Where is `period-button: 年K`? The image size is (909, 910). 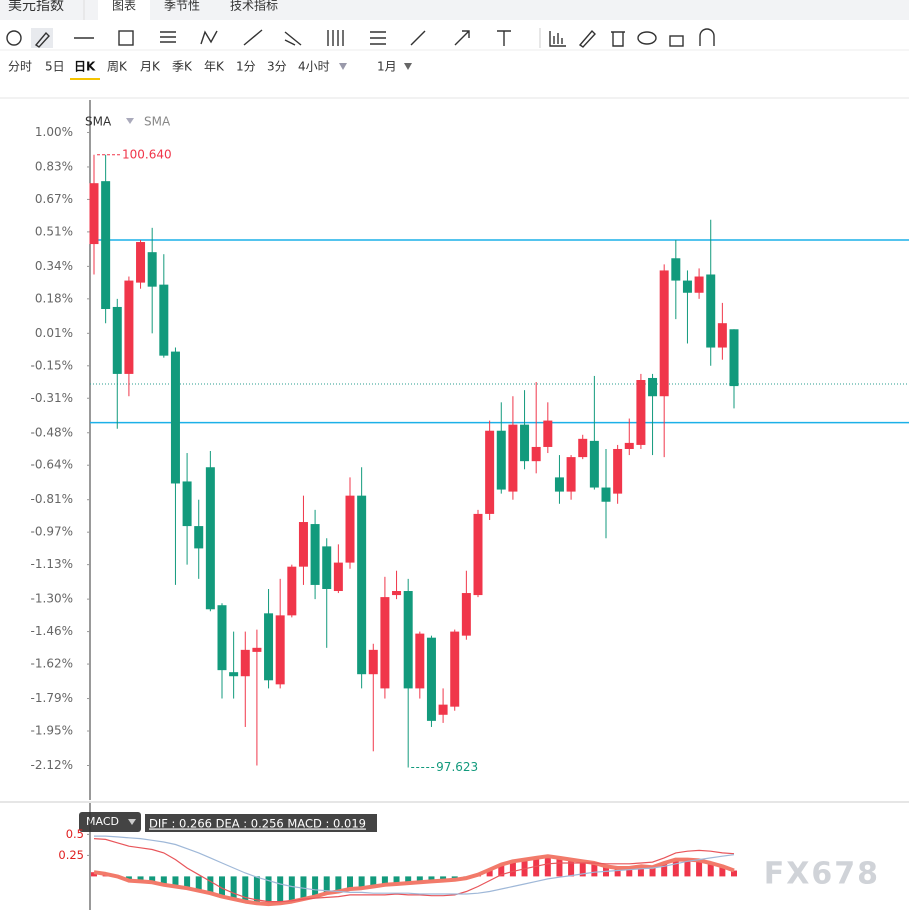 period-button: 年K is located at coordinates (214, 67).